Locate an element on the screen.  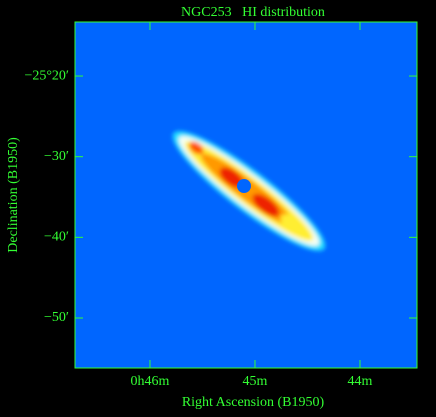
x-tick-label: 45m is located at coordinates (255, 381).